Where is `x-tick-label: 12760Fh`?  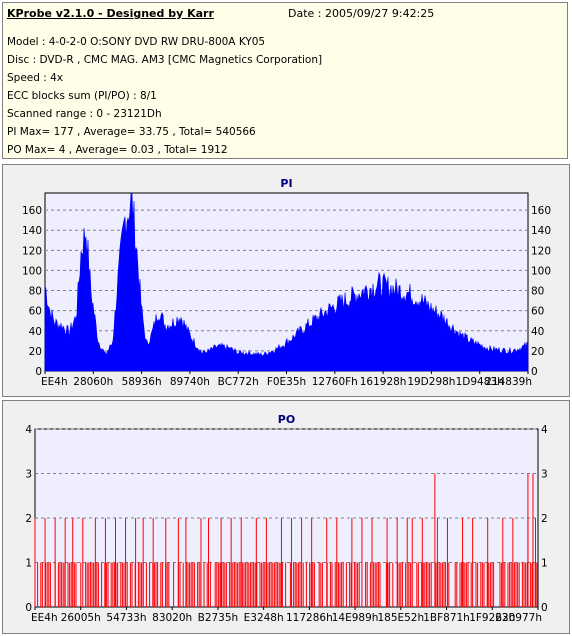
x-tick-label: 12760Fh is located at coordinates (335, 382).